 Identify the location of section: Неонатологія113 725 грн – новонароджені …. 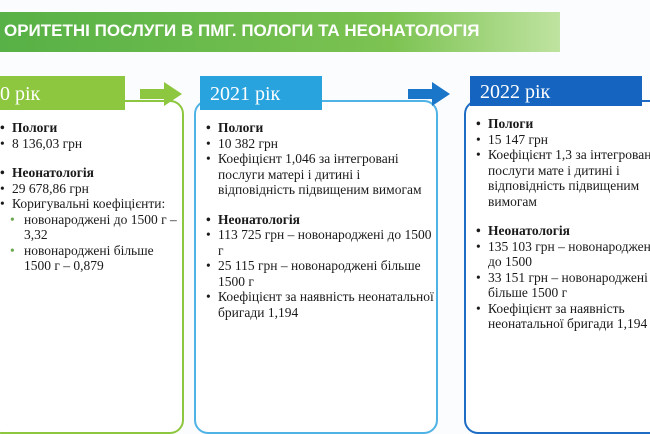
(321, 266).